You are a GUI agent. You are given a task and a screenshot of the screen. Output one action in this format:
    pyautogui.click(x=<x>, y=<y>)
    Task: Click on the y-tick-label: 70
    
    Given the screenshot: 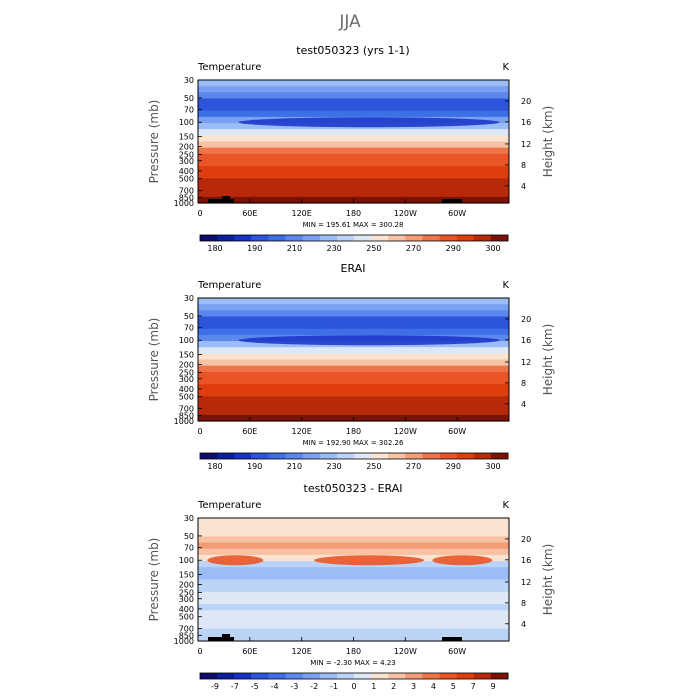 What is the action you would take?
    pyautogui.click(x=189, y=328)
    